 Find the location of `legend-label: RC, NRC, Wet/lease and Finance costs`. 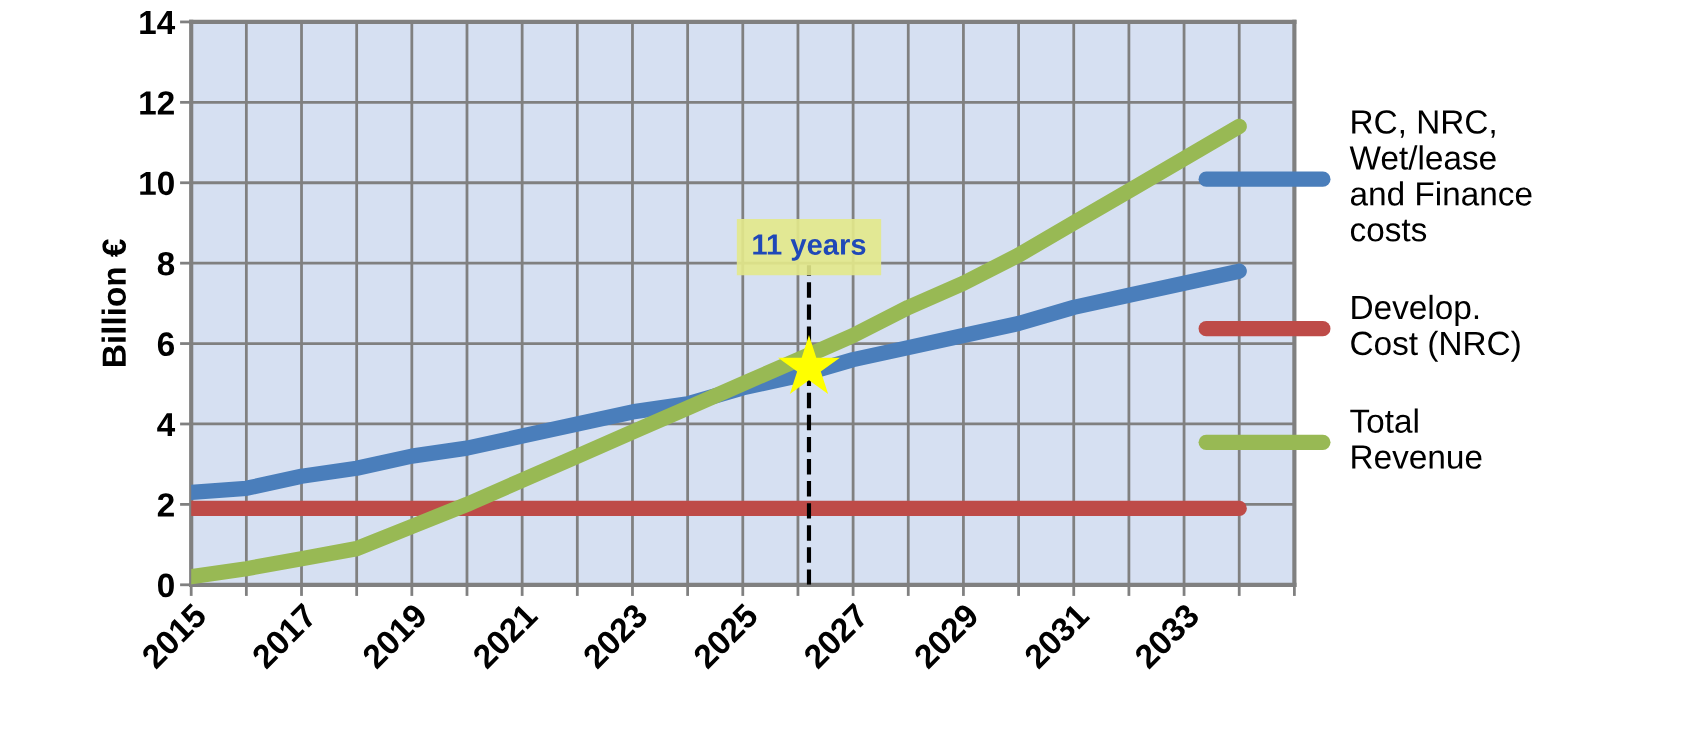

legend-label: RC, NRC, Wet/lease and Finance costs is located at coordinates (1440, 176).